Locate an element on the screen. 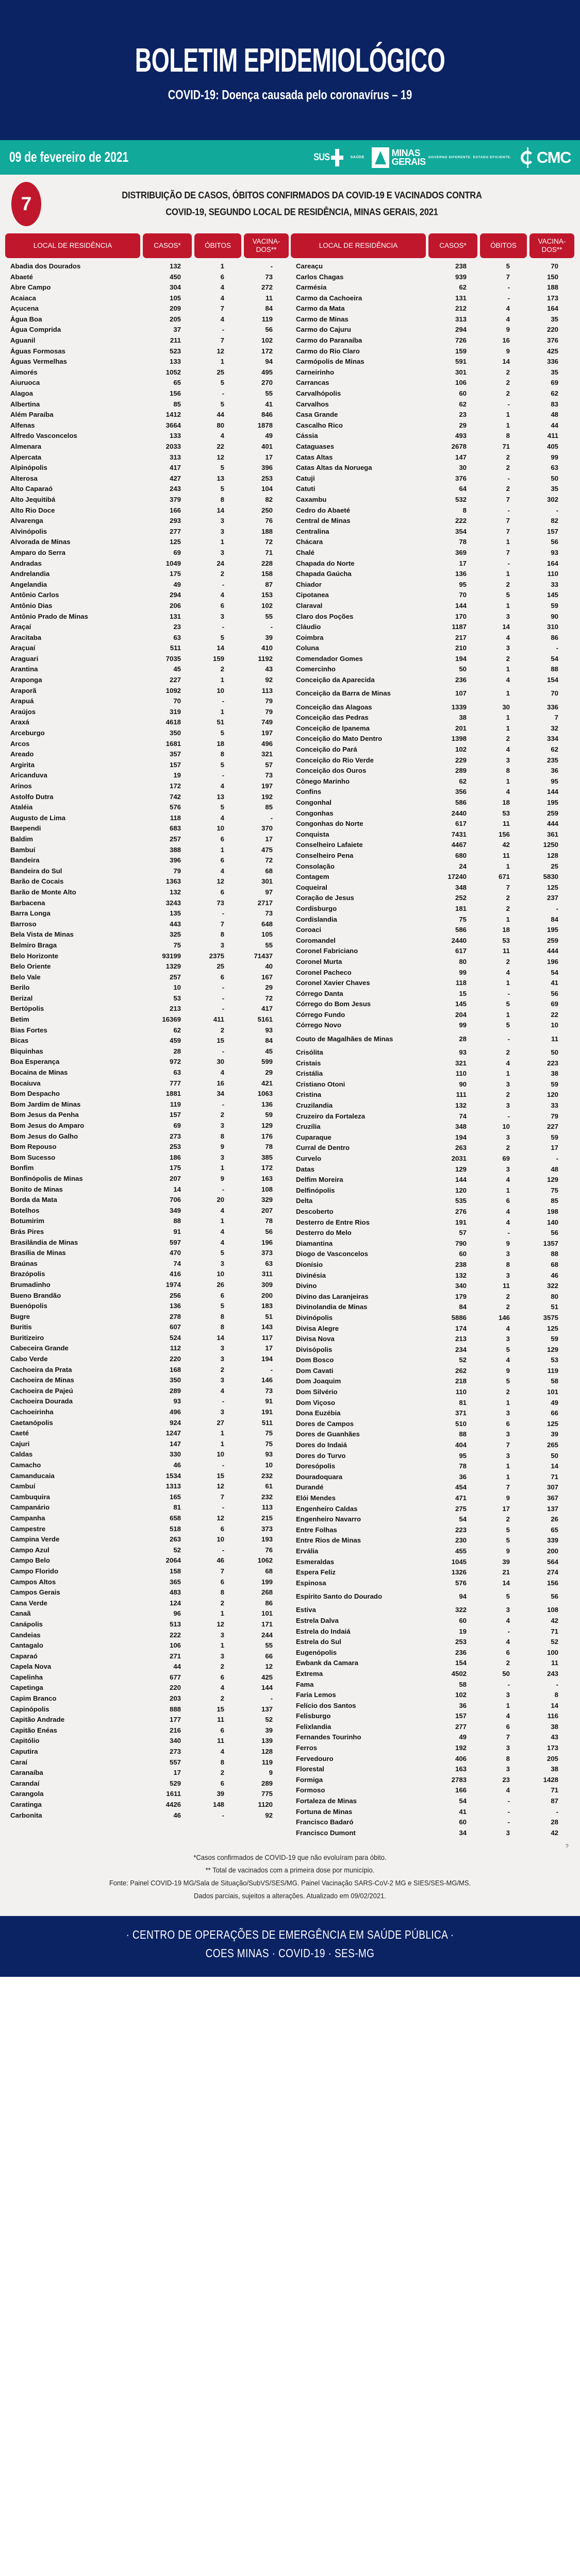 Image resolution: width=580 pixels, height=2576 pixels. table-row: Além Paraíba 1412 44 846 is located at coordinates (147, 415).